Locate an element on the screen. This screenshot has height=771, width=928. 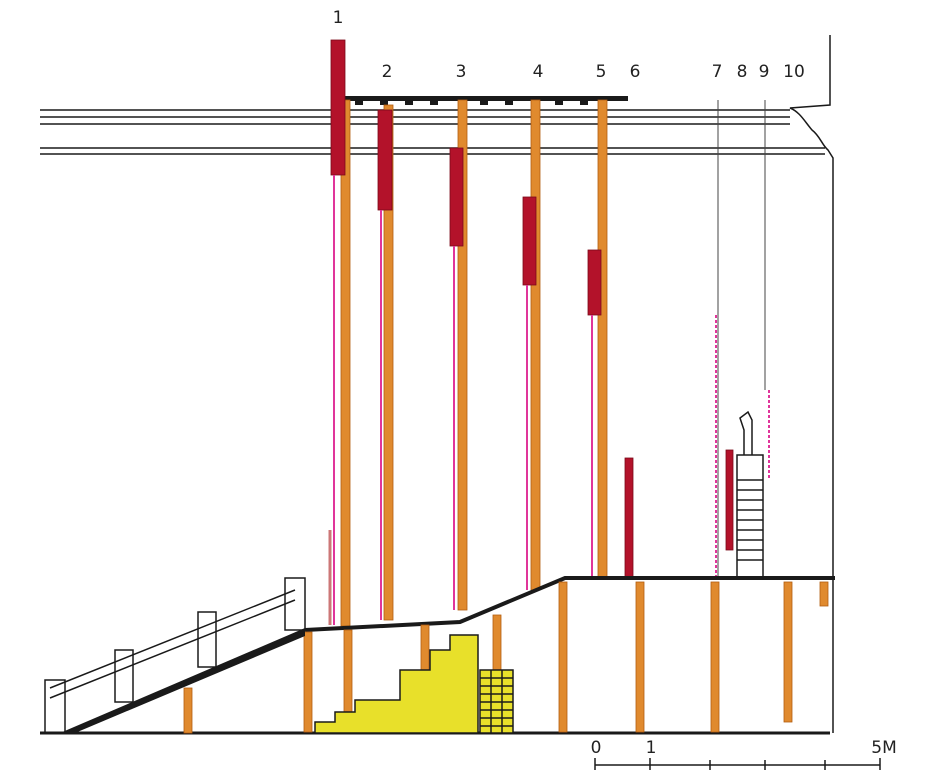
pole-number: 5 is located at coordinates (601, 72).